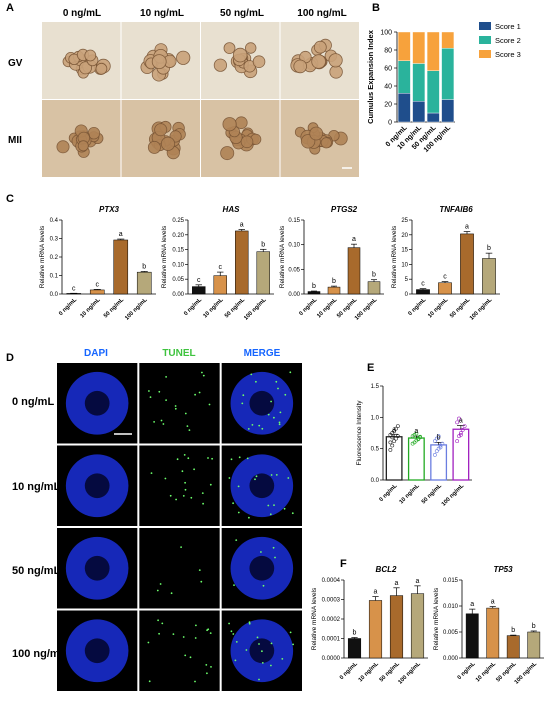 This screenshot has width=550, height=702. Describe the element at coordinates (82, 13) in the screenshot. I see `panel-a-dose-0: 0 ng/mL` at that location.